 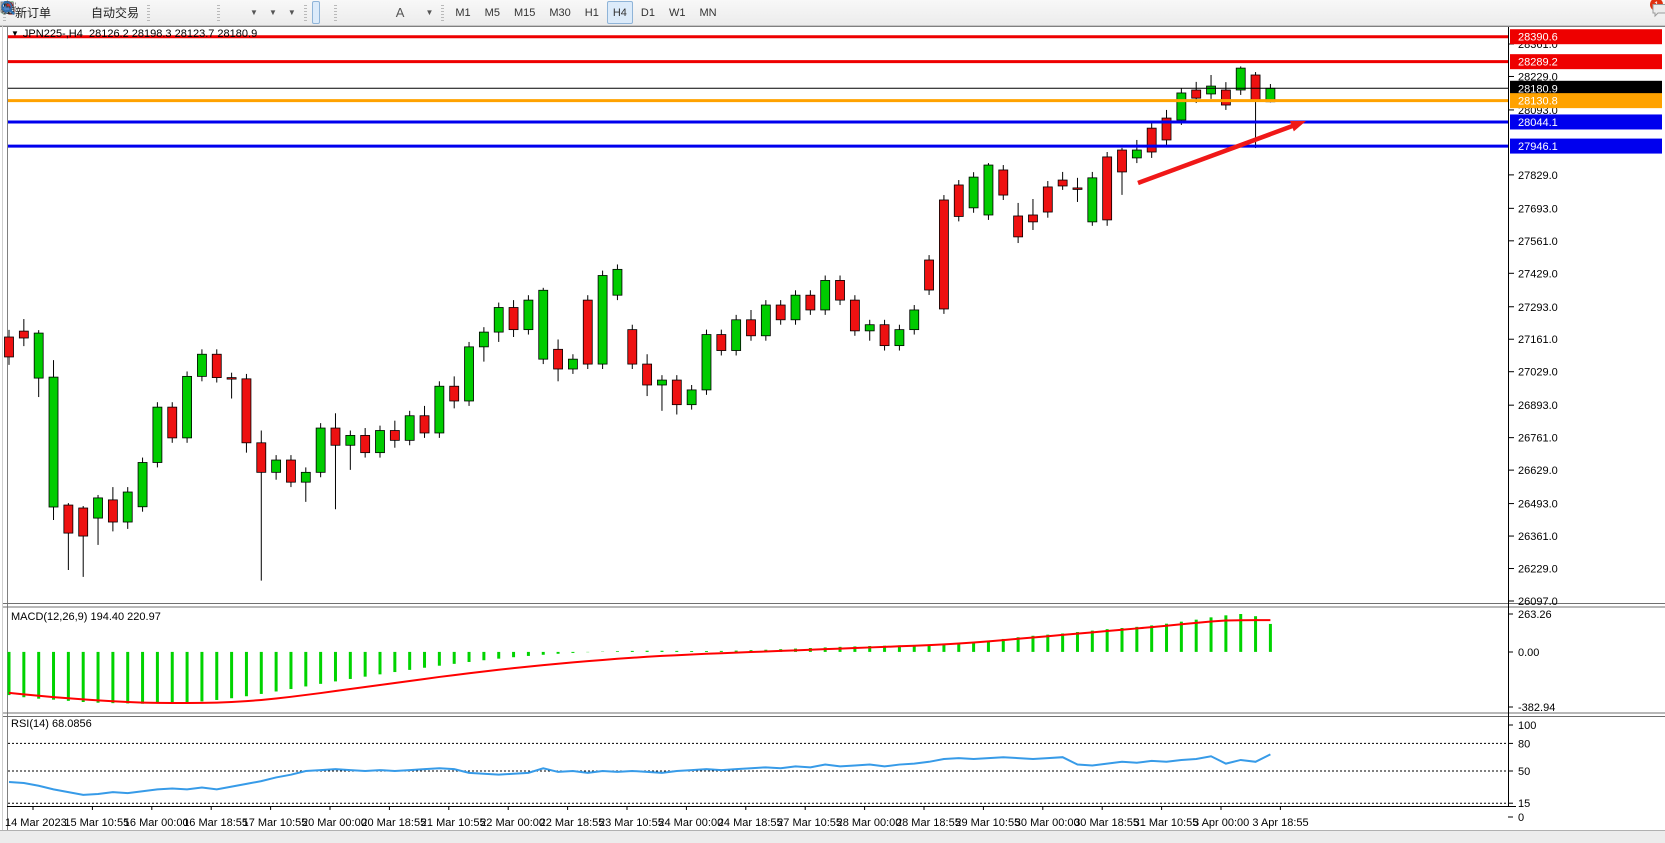 I want to click on chart-menu-icon: ▼, so click(x=15, y=33).